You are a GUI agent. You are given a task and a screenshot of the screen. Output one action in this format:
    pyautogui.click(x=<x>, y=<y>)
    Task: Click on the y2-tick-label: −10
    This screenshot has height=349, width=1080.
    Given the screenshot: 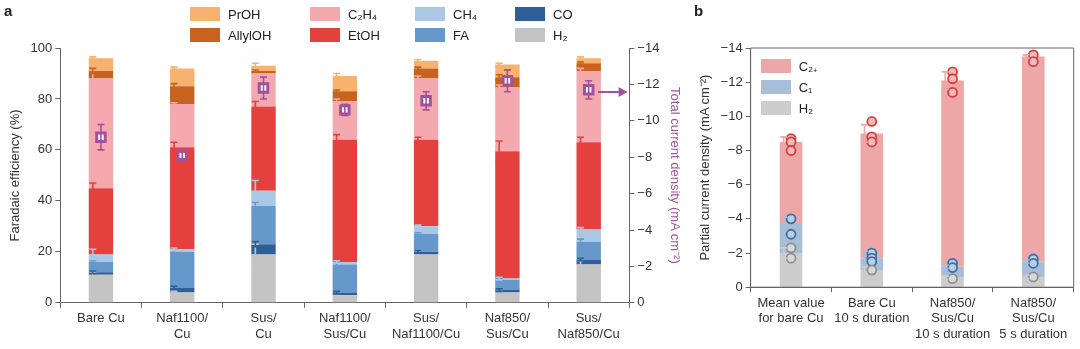 What is the action you would take?
    pyautogui.click(x=648, y=120)
    